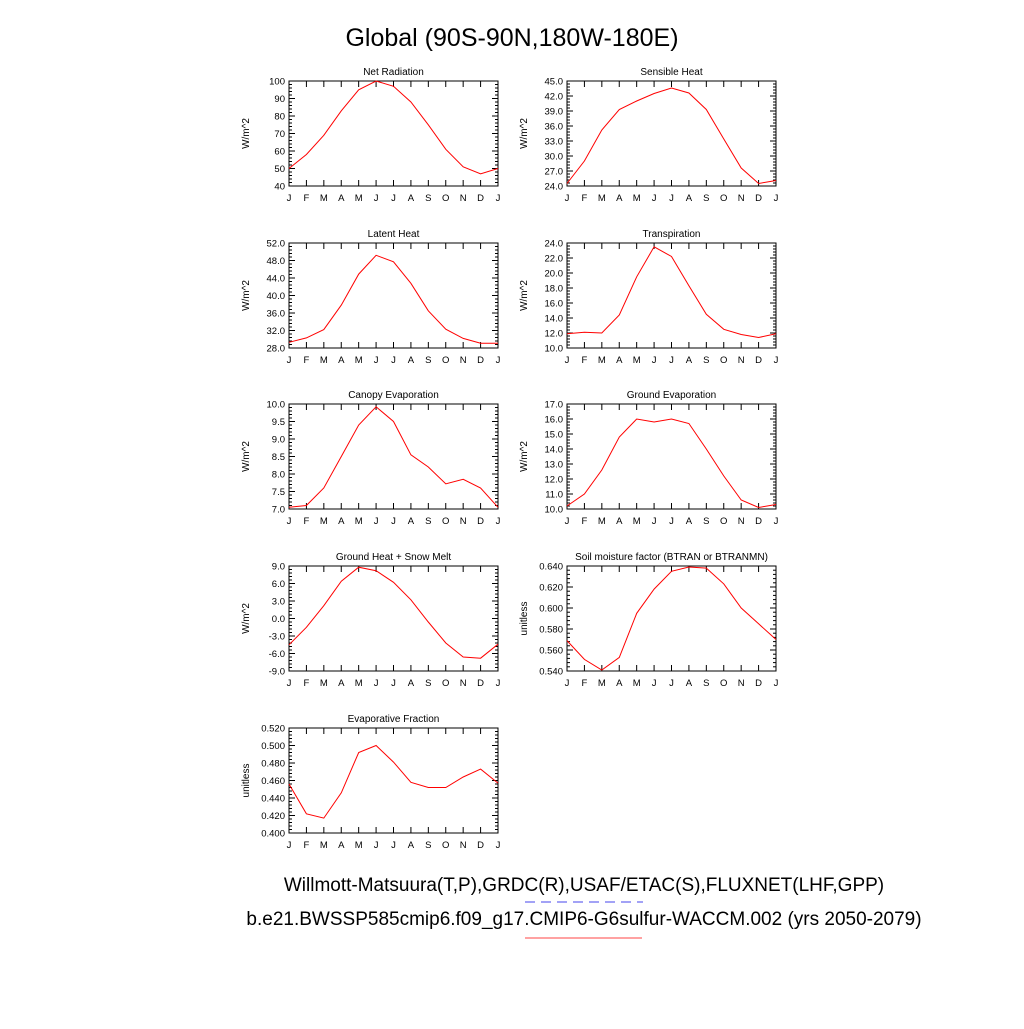 The height and width of the screenshot is (1029, 1024). I want to click on y-tick-label: 0.480, so click(273, 764).